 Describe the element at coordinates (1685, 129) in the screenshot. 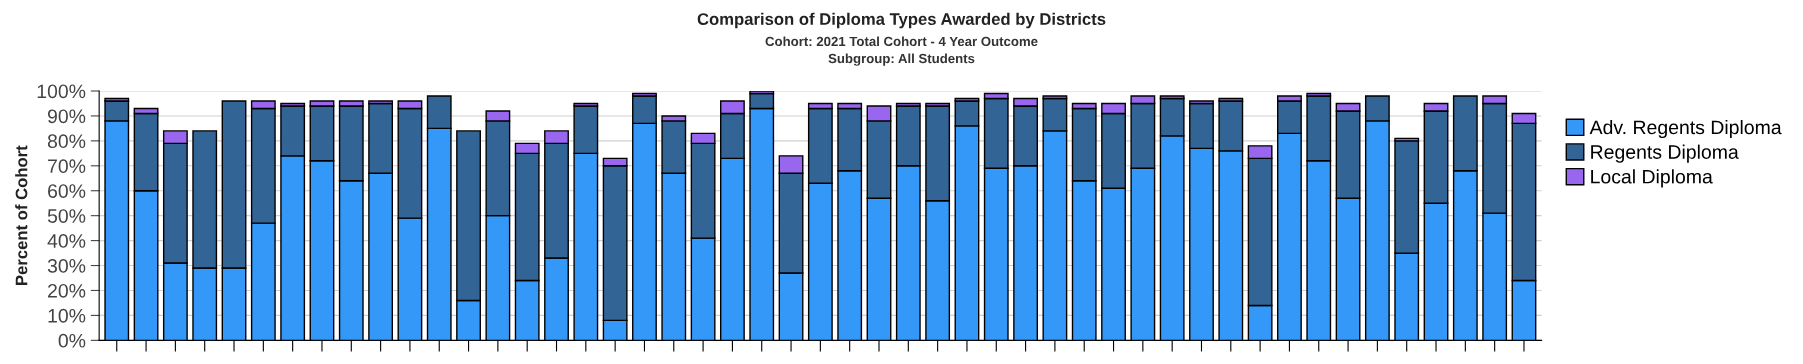

I see `legend-label: Adv. Regents Diploma` at that location.